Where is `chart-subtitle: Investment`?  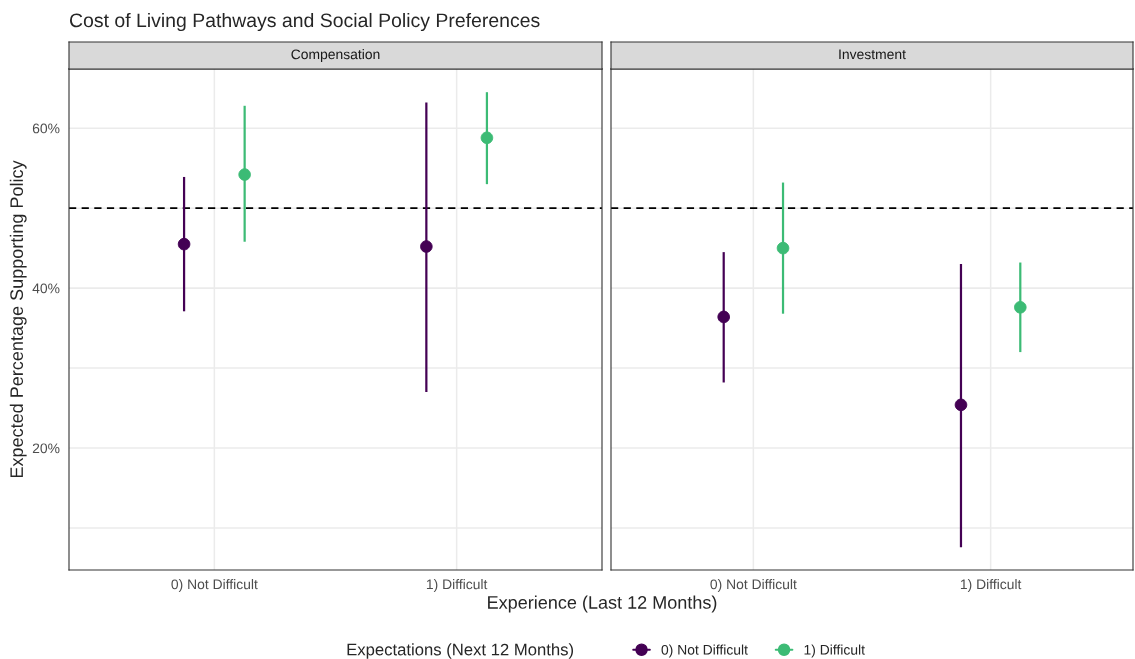
chart-subtitle: Investment is located at coordinates (872, 54).